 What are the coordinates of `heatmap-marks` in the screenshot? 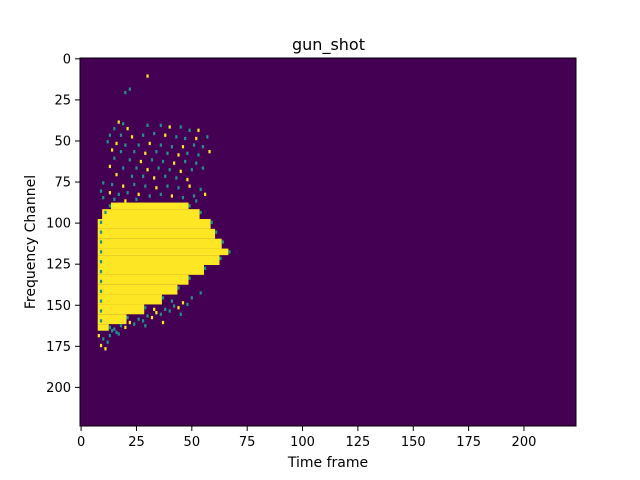 It's located at (164, 212).